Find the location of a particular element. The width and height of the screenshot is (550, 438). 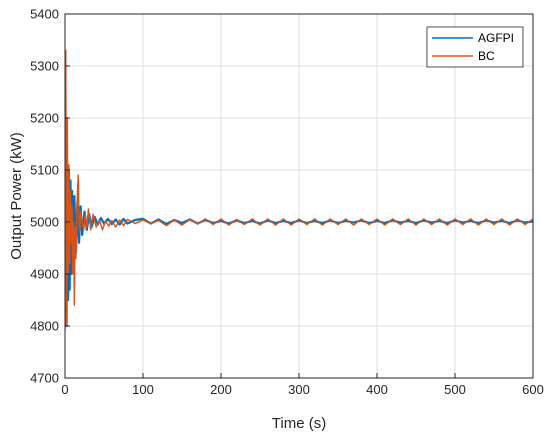

y-tick-label: 4900 is located at coordinates (44, 274).